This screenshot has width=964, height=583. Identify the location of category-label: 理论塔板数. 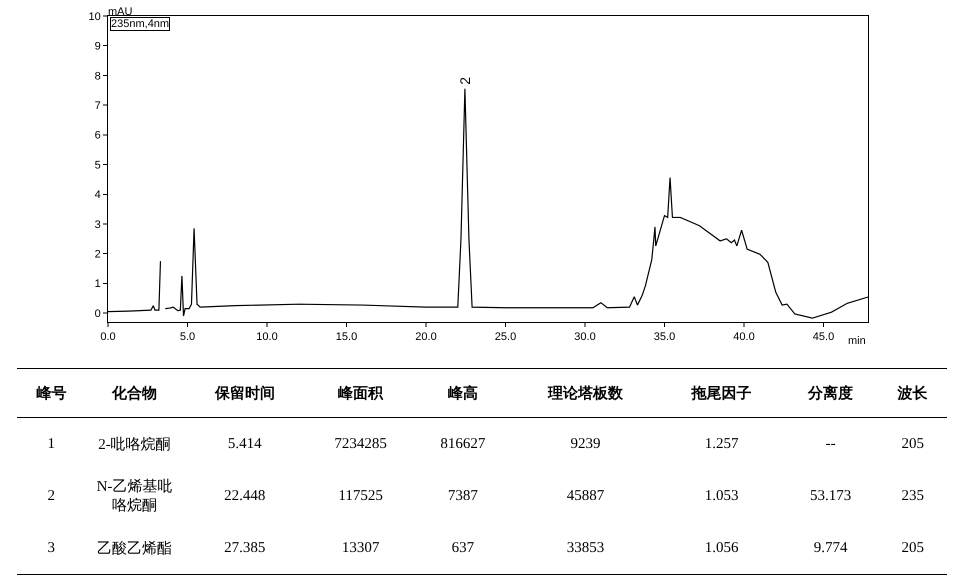
(585, 393).